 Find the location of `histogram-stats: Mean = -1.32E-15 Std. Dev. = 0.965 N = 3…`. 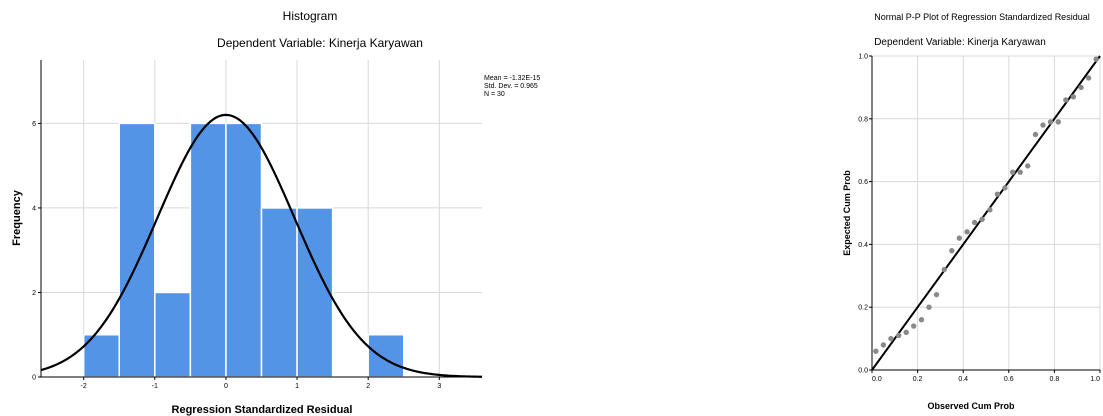

histogram-stats: Mean = -1.32E-15 Std. Dev. = 0.965 N = 3… is located at coordinates (512, 86).